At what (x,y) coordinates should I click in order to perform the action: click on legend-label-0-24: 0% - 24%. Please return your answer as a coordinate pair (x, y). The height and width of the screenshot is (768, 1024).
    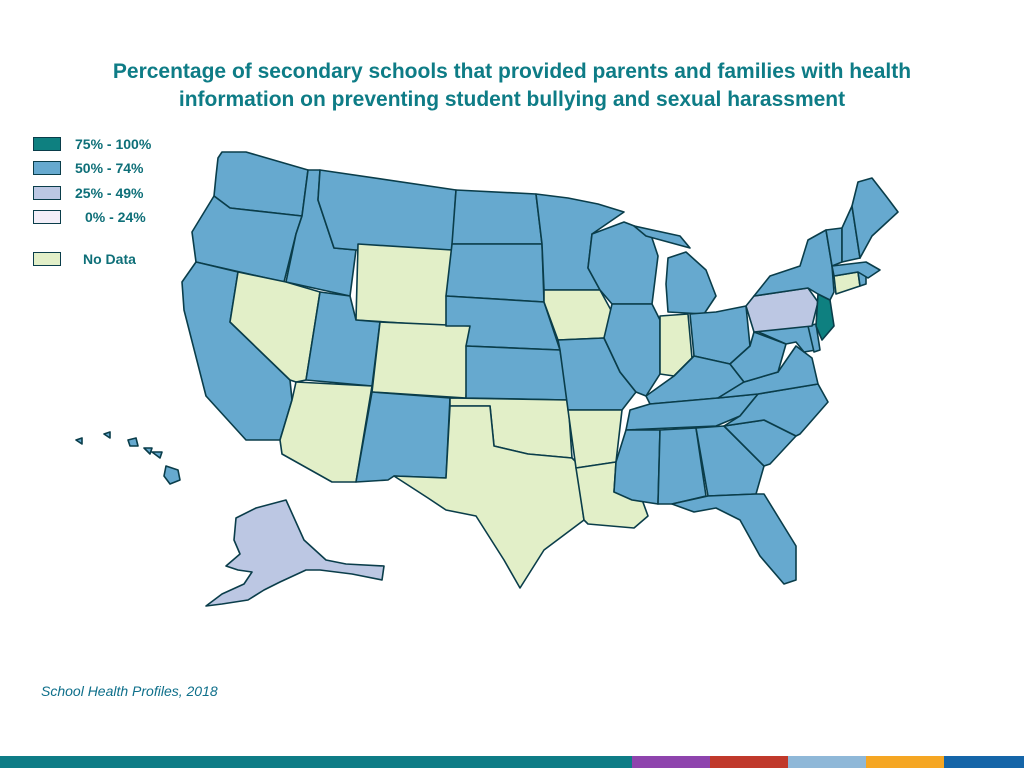
    Looking at the image, I should click on (115, 217).